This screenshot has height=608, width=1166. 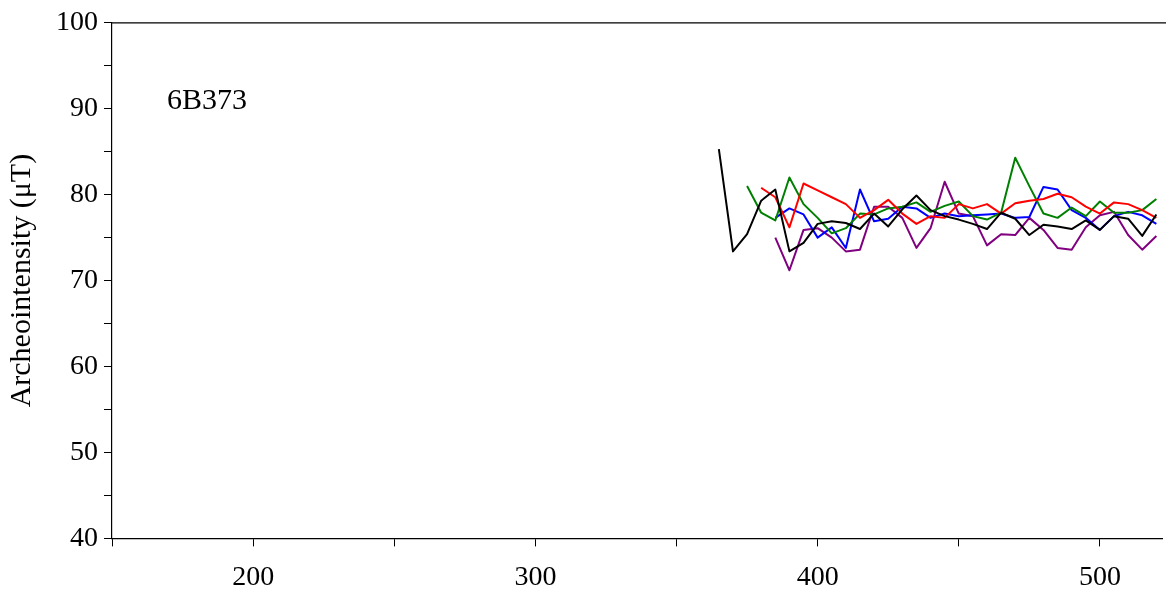 What do you see at coordinates (253, 575) in the screenshot?
I see `x-tick-label: 200` at bounding box center [253, 575].